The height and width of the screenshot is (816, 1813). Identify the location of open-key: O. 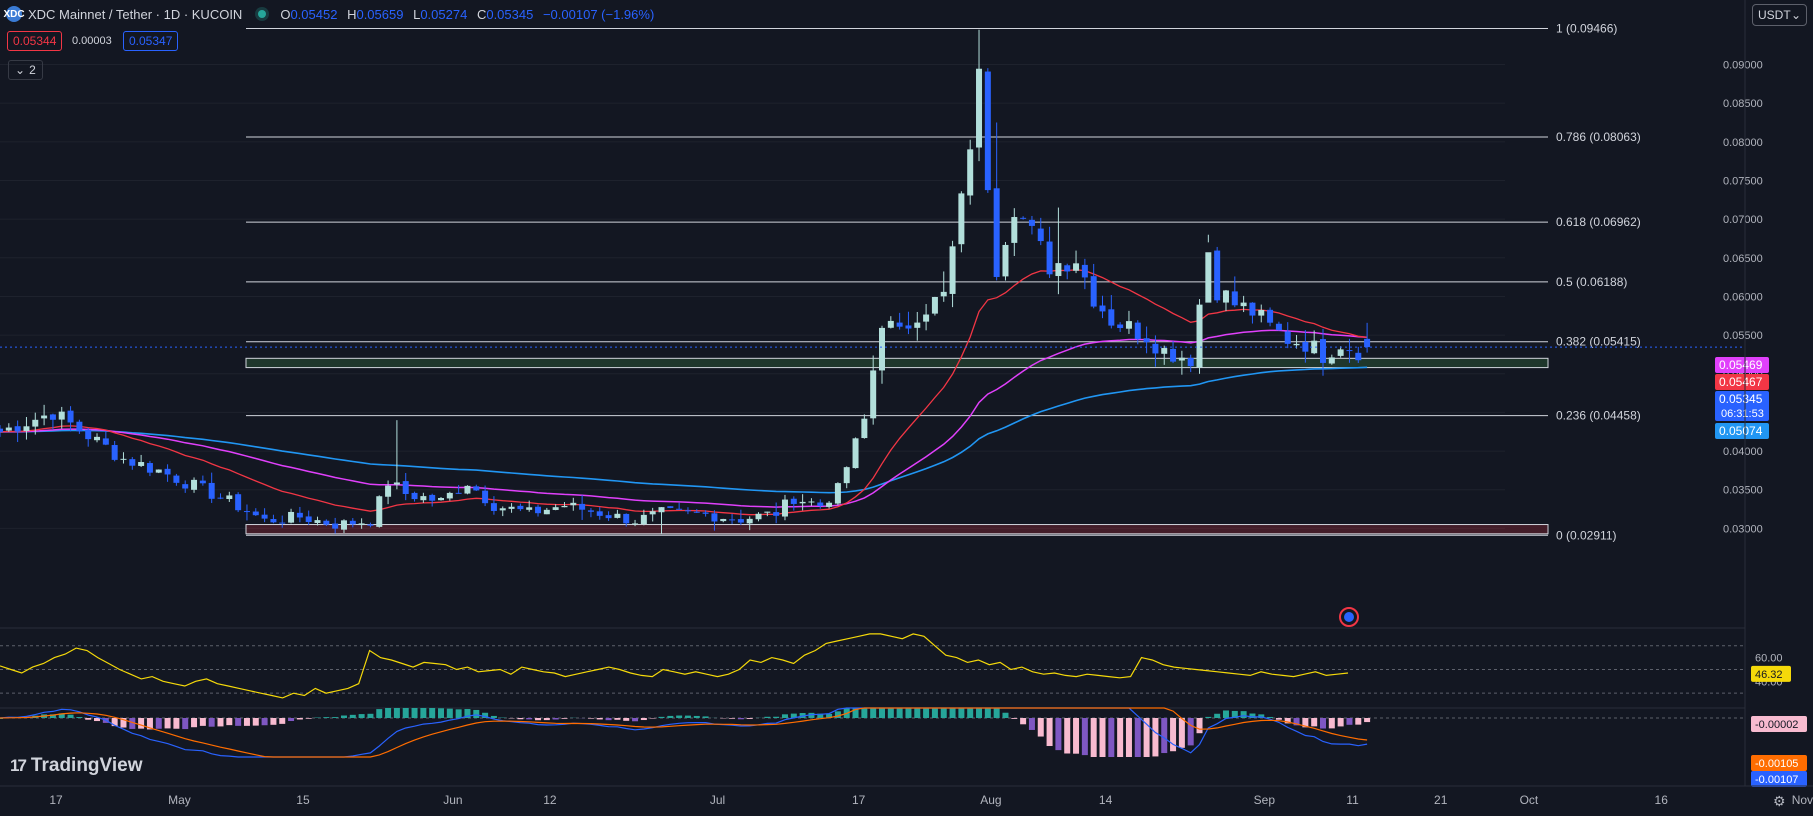
(285, 14).